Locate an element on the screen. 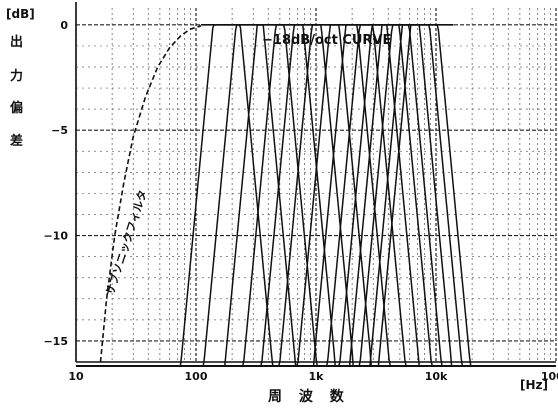  x-tick-label: 1k is located at coordinates (317, 376).